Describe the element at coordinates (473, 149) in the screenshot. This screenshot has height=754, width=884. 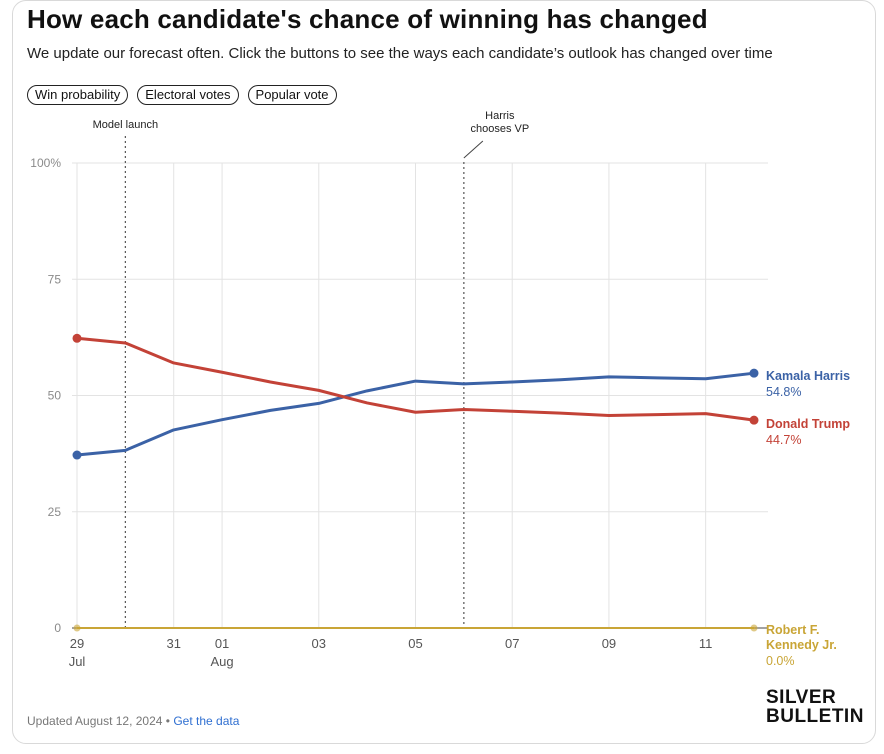
I see `annotation-leader` at that location.